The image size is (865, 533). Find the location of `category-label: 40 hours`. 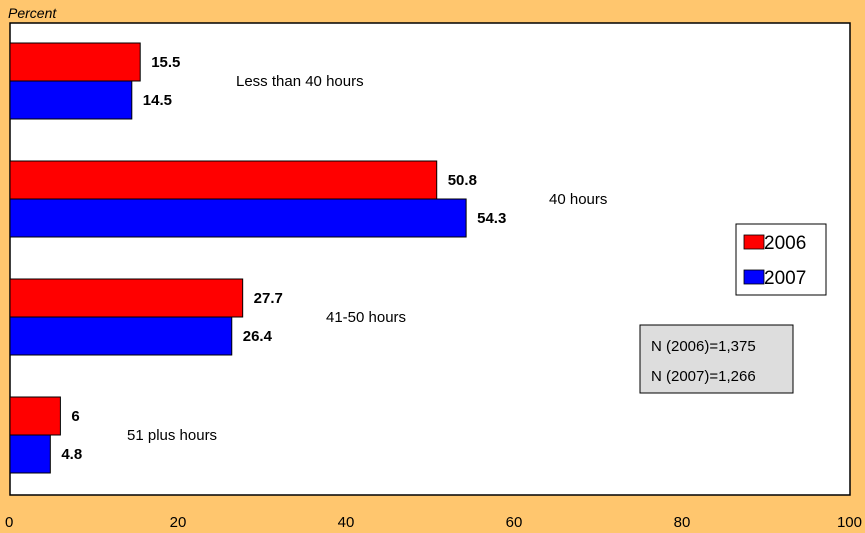

category-label: 40 hours is located at coordinates (578, 199).